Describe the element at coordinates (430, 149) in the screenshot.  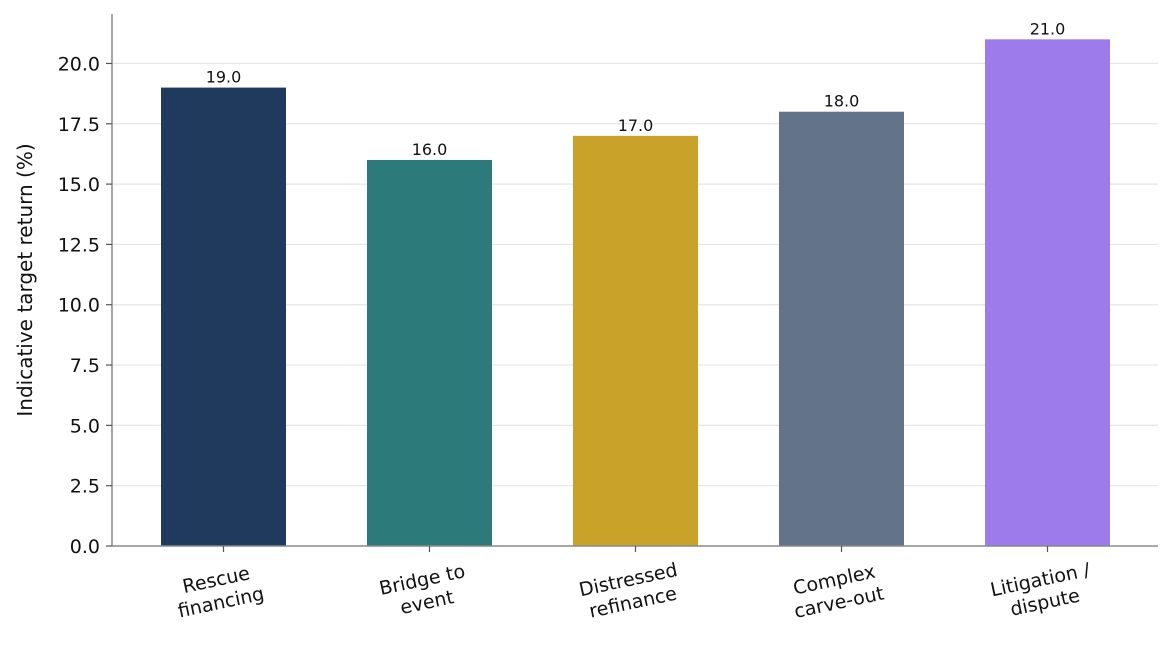
I see `data-label: 16.0` at that location.